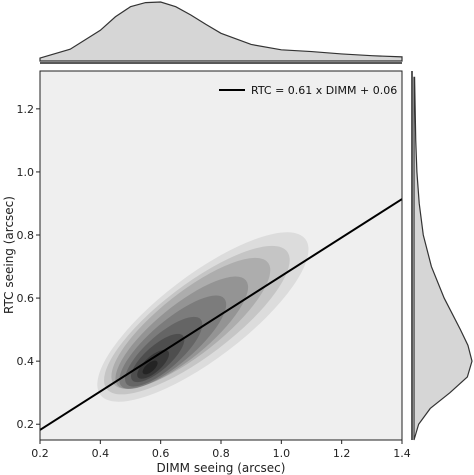  I want to click on y-axis-ticks: 0.2 0.4 0.6 0.8 1.0 1.2, so click(28, 267).